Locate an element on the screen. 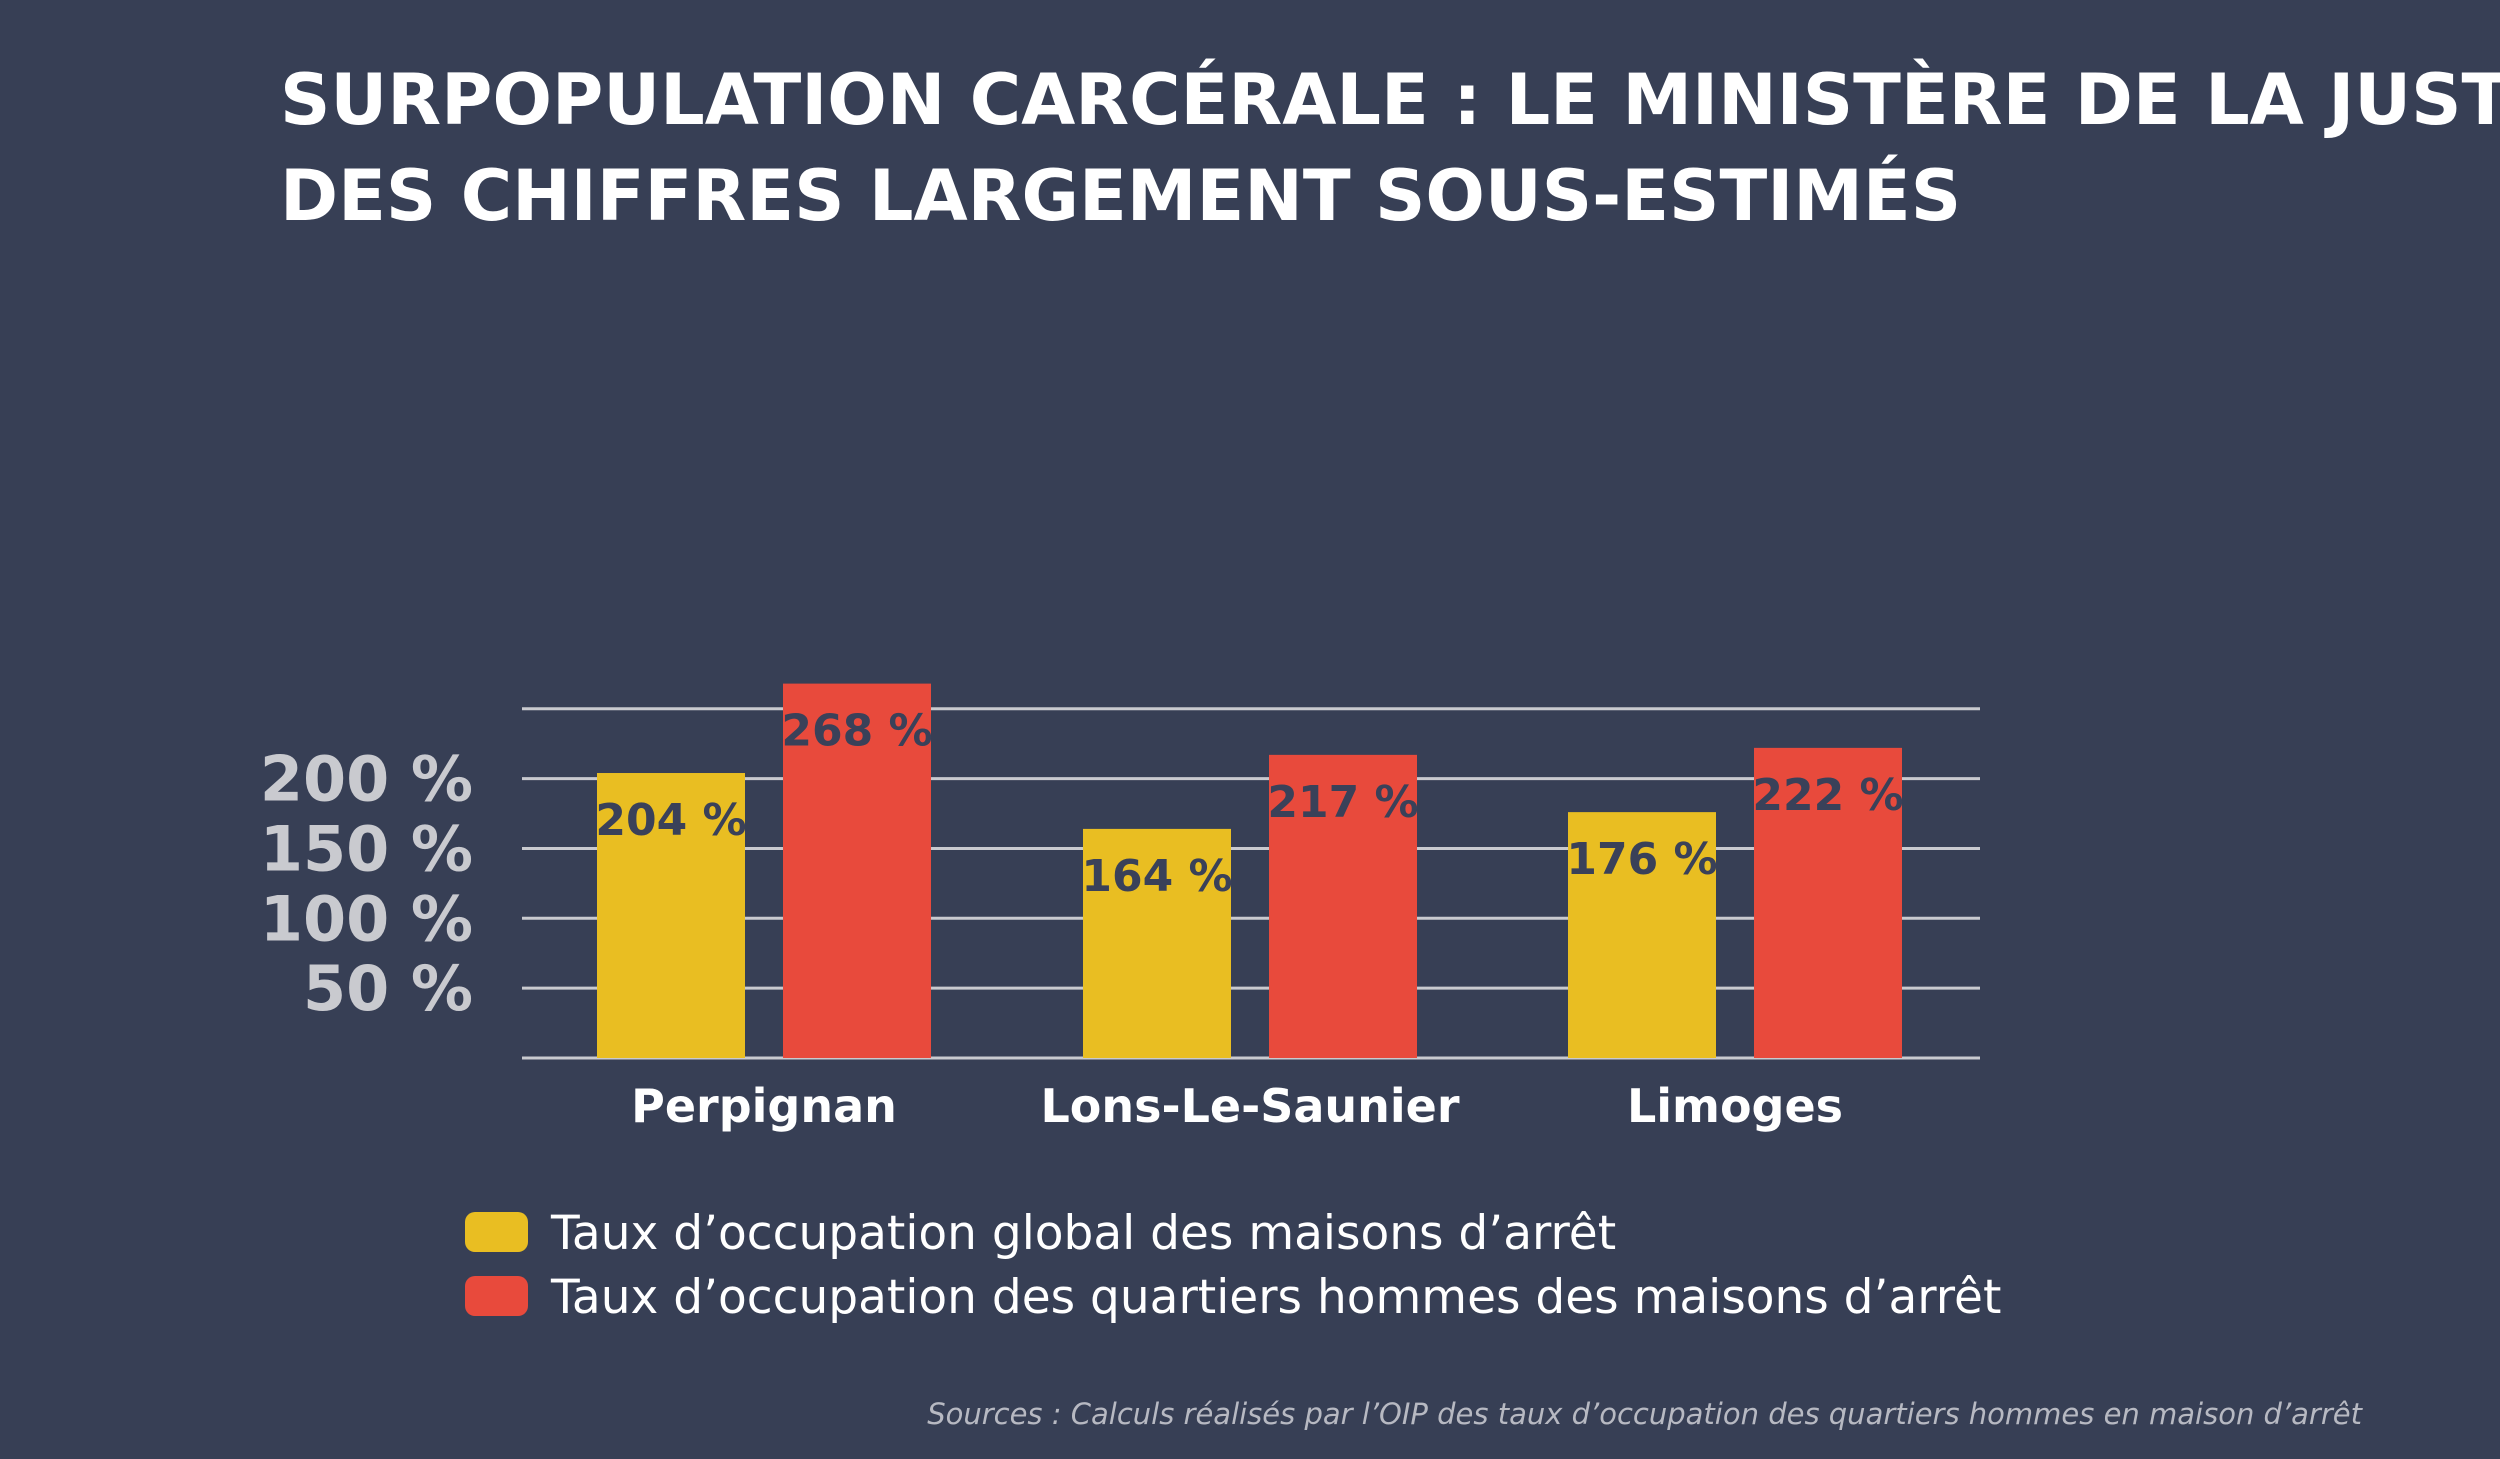  bar-value-label: 268 % is located at coordinates (856, 731).